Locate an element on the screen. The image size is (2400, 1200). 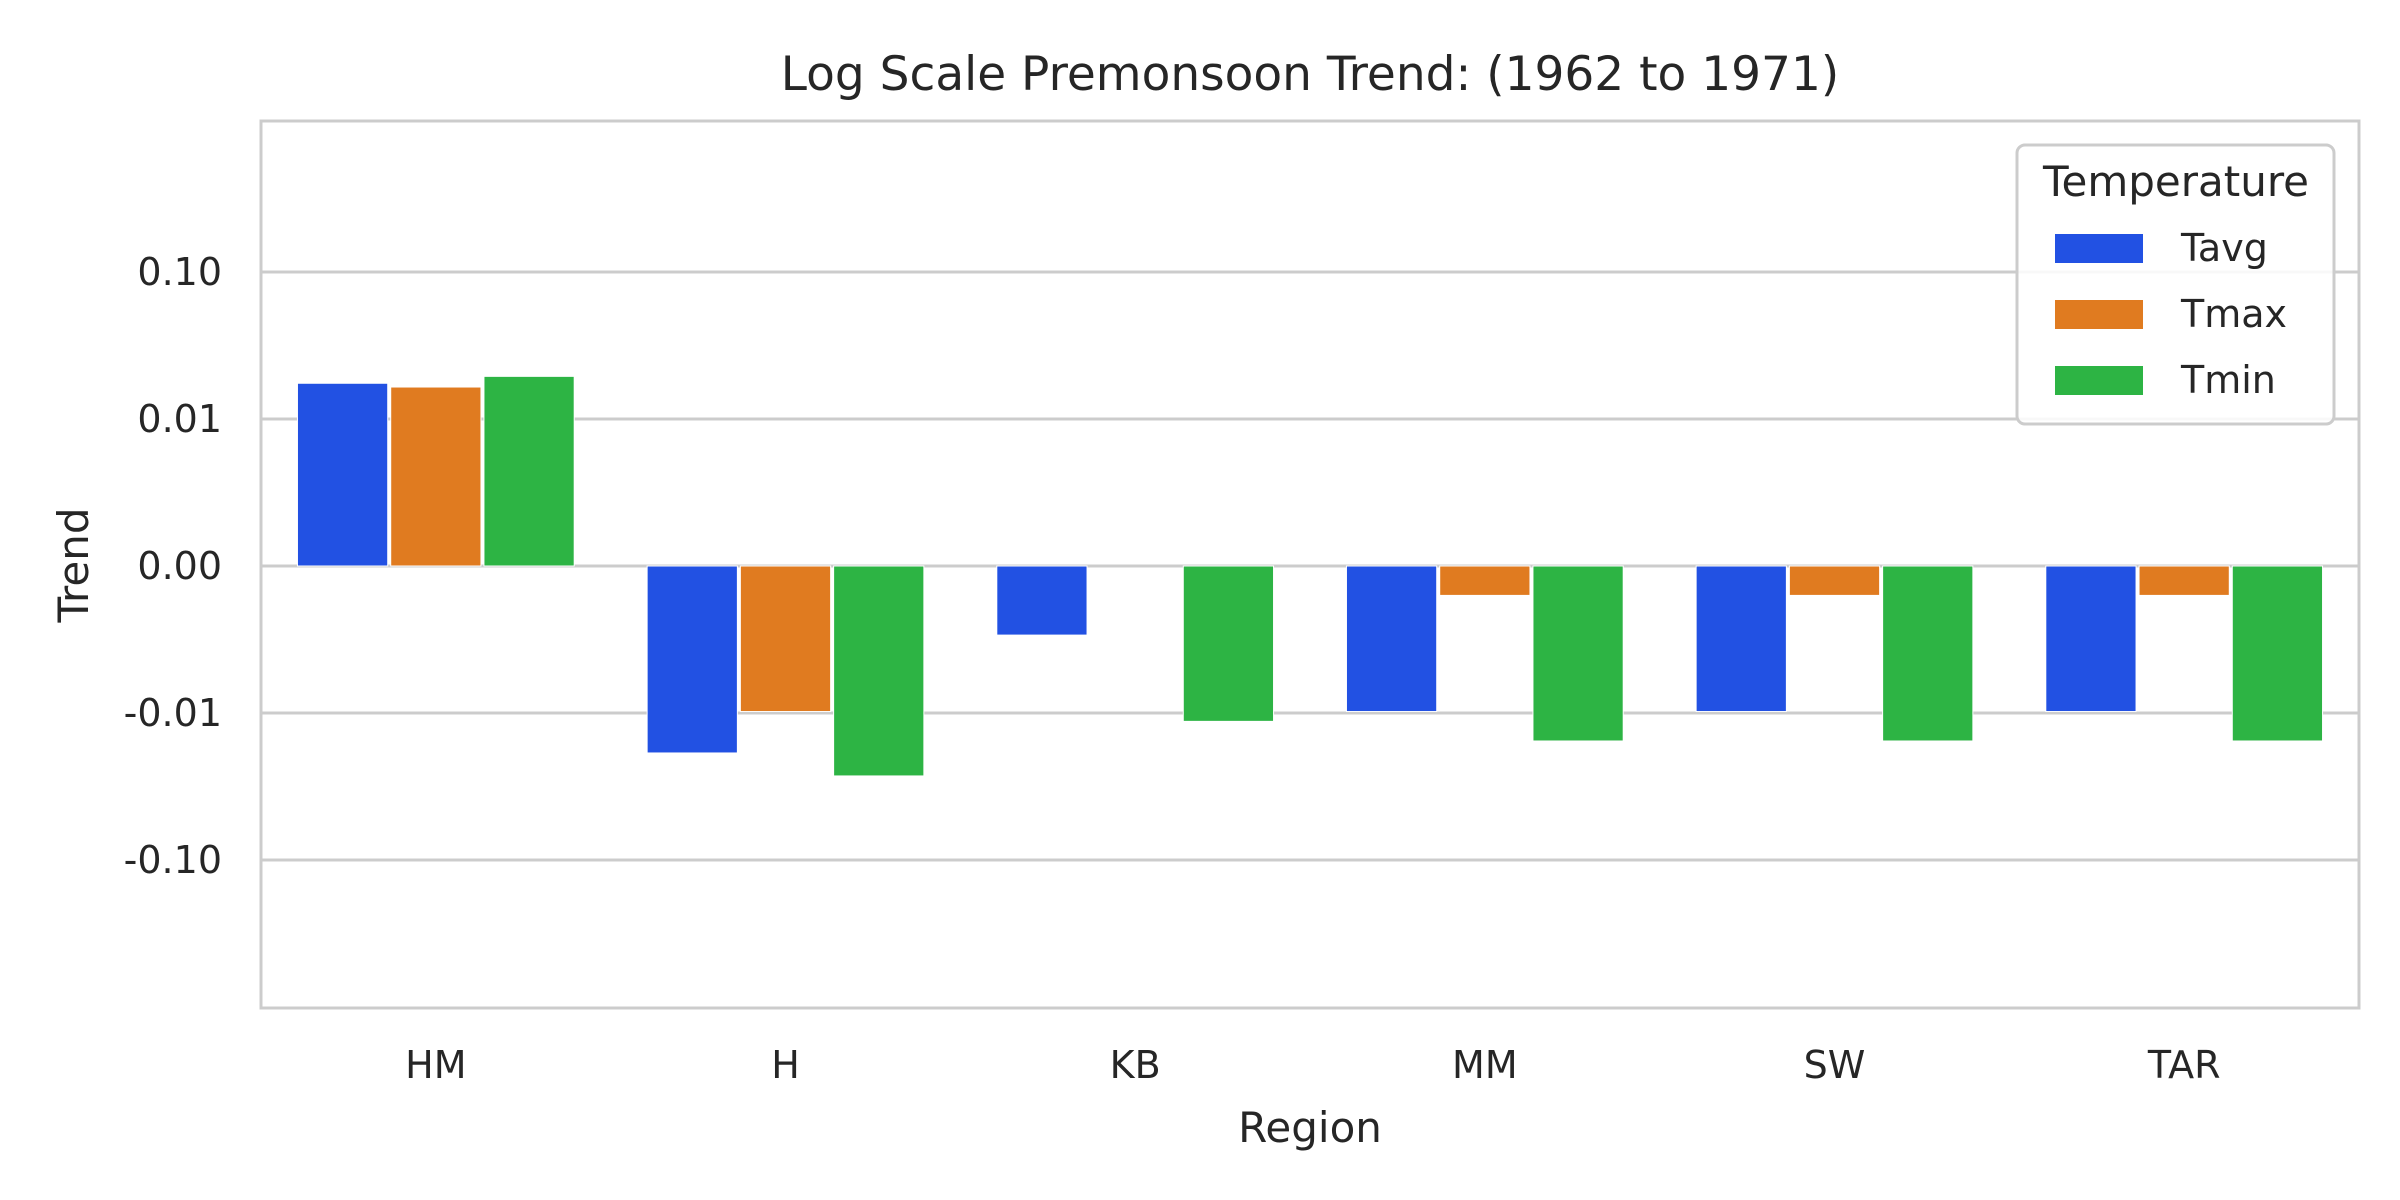
bar-tmin-sw is located at coordinates (1928, 653).